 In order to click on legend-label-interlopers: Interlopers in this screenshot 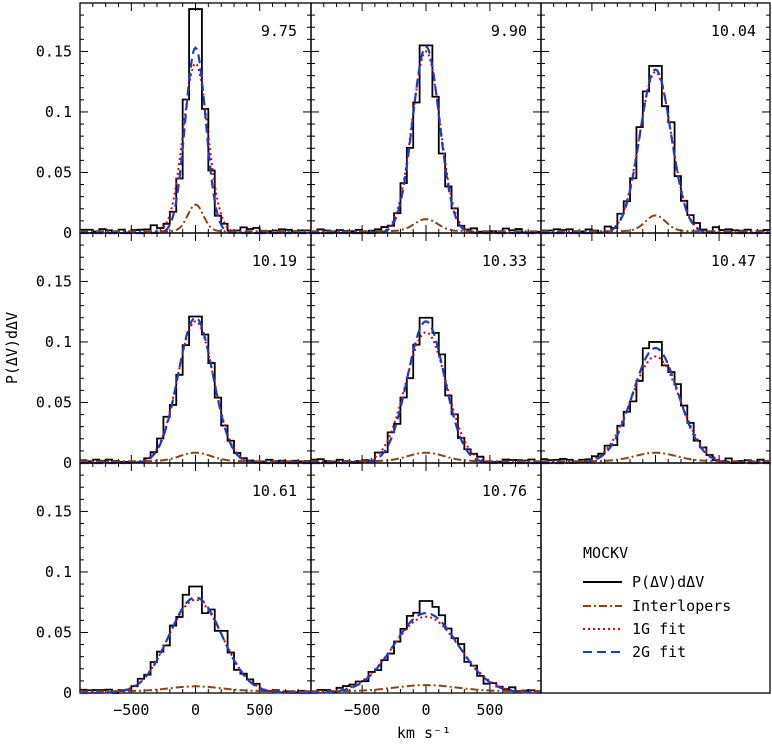, I will do `click(681, 606)`.